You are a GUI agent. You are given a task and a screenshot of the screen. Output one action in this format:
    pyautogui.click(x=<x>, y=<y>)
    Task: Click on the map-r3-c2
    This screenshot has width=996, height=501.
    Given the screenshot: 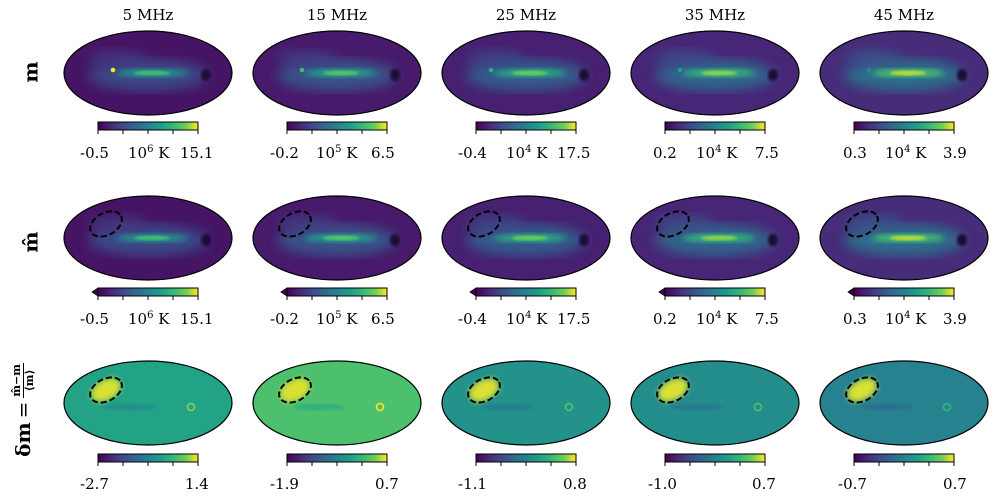 What is the action you would take?
    pyautogui.click(x=526, y=403)
    